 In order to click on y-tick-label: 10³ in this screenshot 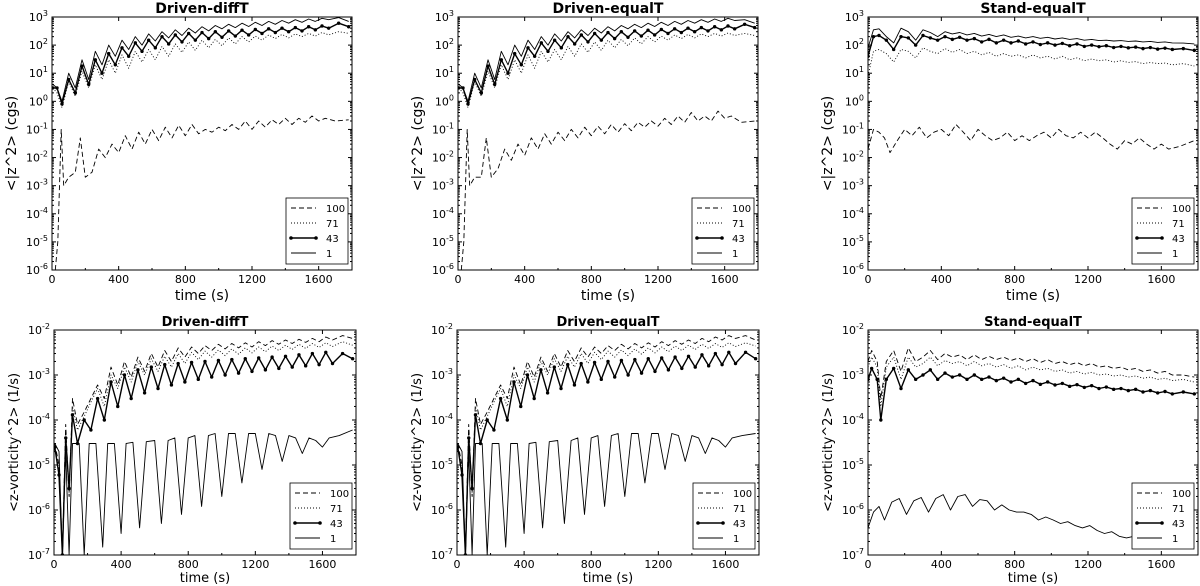, I will do `click(854, 16)`.